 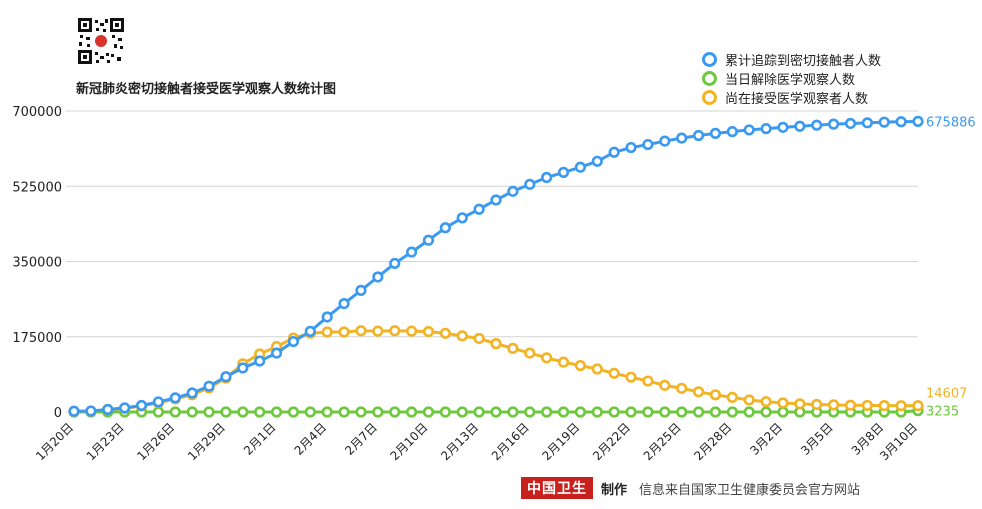 What do you see at coordinates (898, 441) in the screenshot?
I see `x-tick-label: 3月10日` at bounding box center [898, 441].